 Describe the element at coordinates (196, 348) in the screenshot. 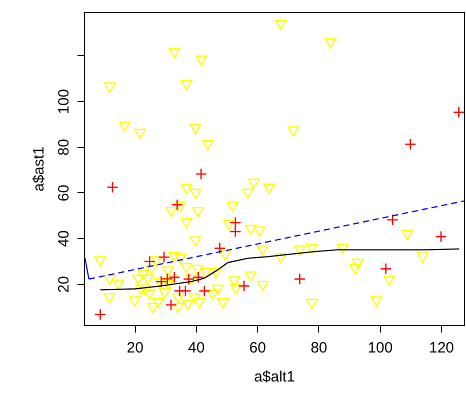

I see `x-tick-label: 40` at that location.